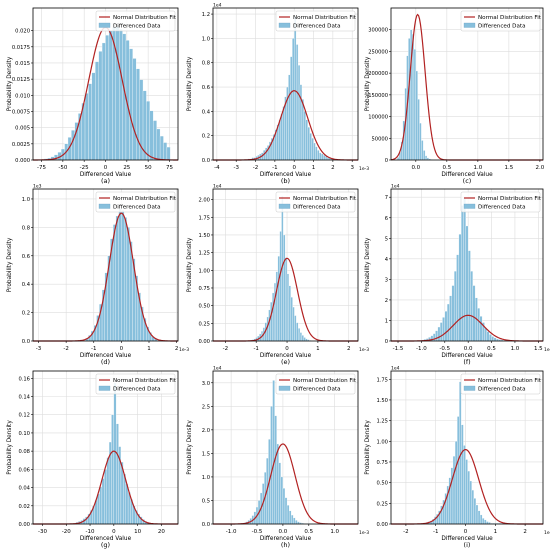 Image resolution: width=550 pixels, height=558 pixels. I want to click on x-tick-label: -3, so click(39, 349).